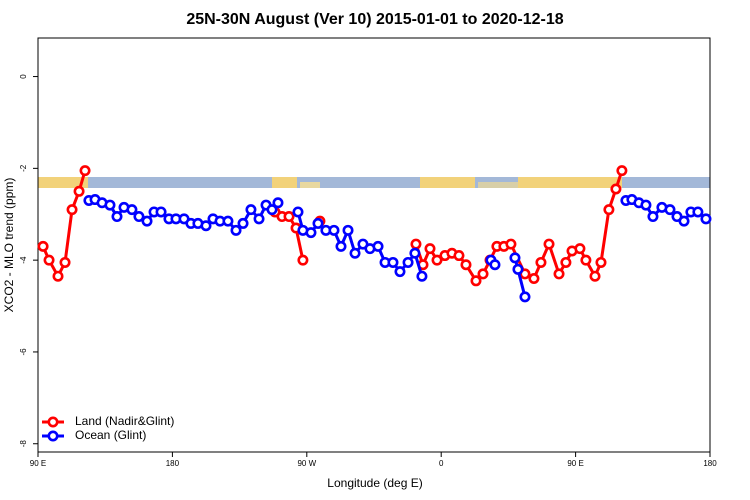  What do you see at coordinates (23, 260) in the screenshot?
I see `y-tick-label: -4` at bounding box center [23, 260].